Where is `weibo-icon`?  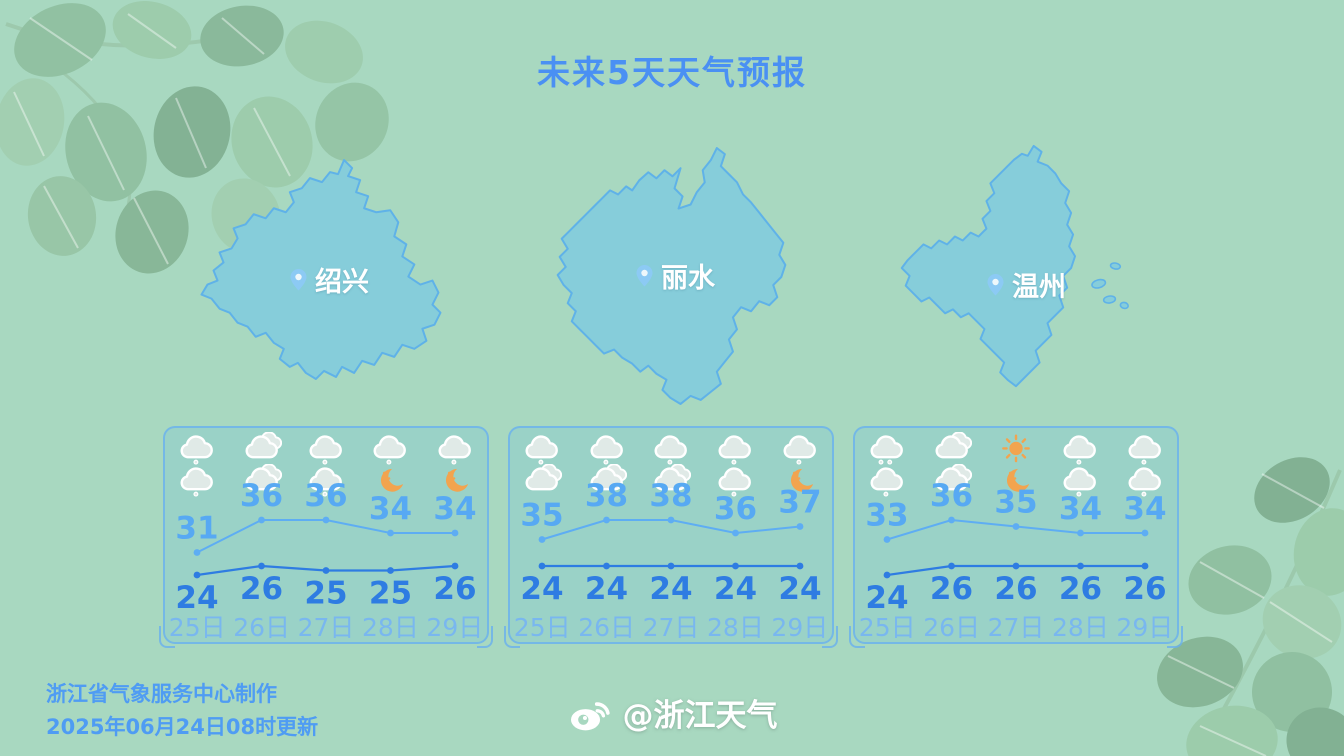
weibo-icon is located at coordinates (590, 715).